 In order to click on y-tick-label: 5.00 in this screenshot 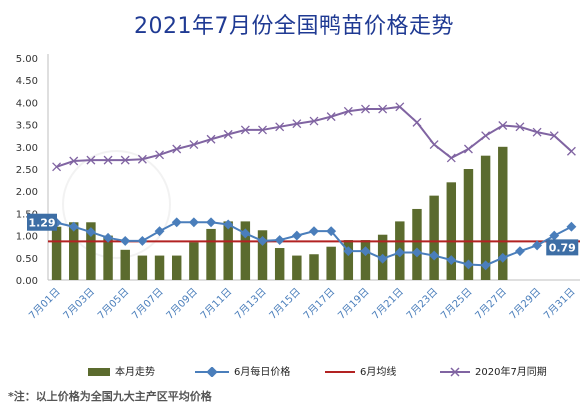, I will do `click(27, 59)`.